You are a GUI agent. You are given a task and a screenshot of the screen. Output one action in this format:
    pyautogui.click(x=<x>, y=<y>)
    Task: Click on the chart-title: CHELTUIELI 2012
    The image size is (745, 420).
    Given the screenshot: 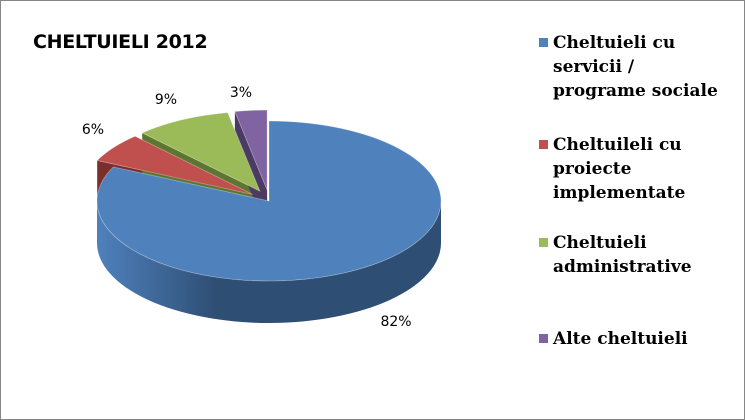 What is the action you would take?
    pyautogui.click(x=120, y=42)
    